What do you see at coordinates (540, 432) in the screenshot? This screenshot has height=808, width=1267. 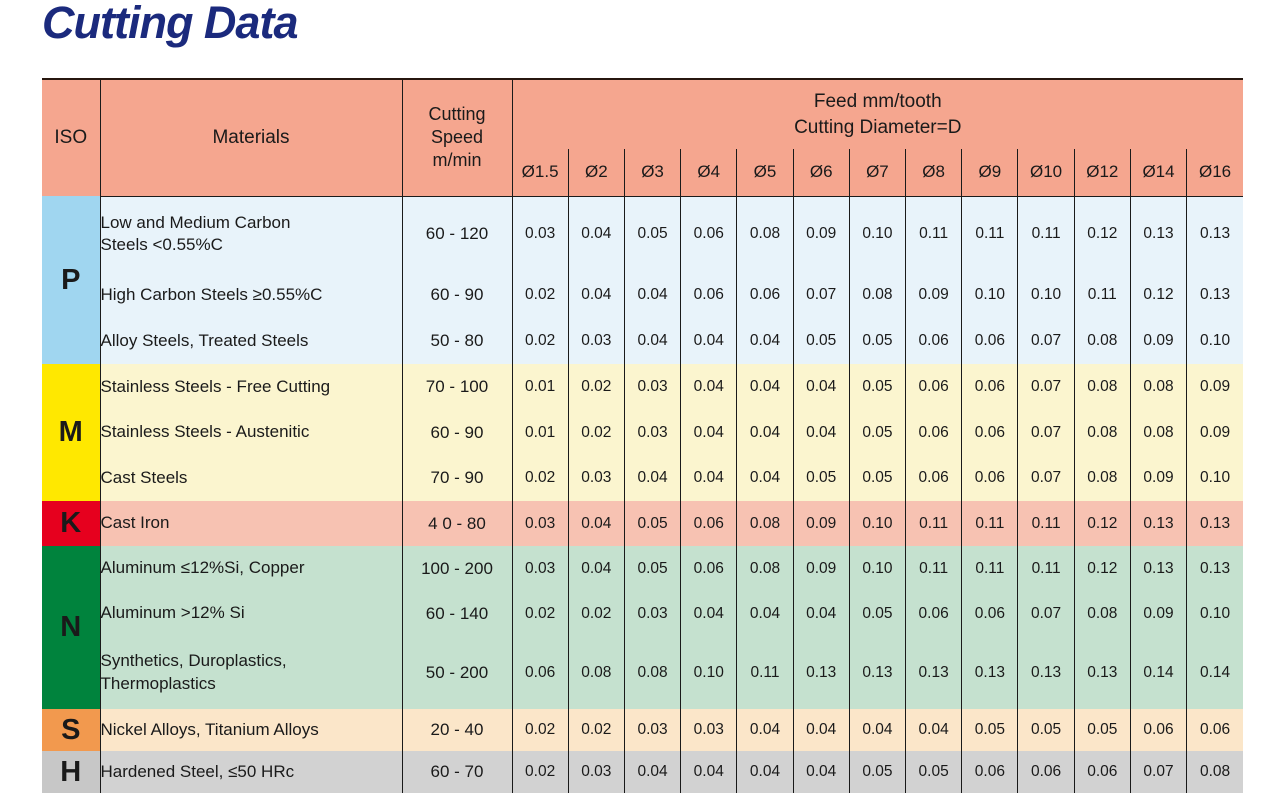 I see `feed-value-cell: 0.01` at bounding box center [540, 432].